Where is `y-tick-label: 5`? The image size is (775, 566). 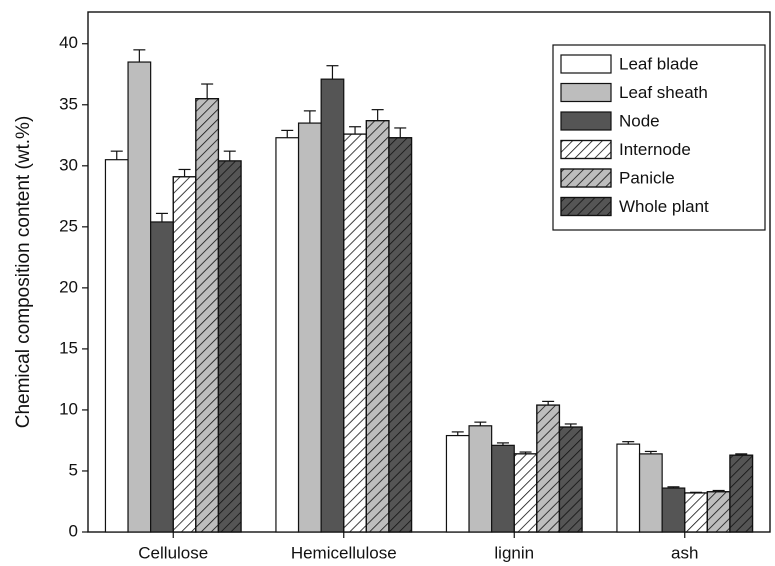 y-tick-label: 5 is located at coordinates (73, 469).